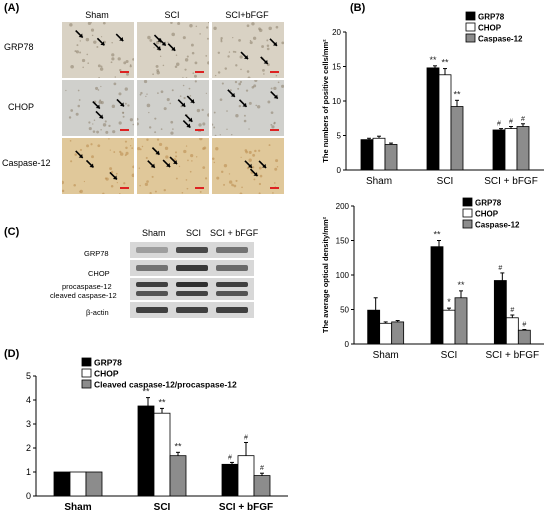 The width and height of the screenshot is (550, 520). What do you see at coordinates (87, 286) in the screenshot?
I see `blot-label-procaspase12: procaspase-12` at bounding box center [87, 286].